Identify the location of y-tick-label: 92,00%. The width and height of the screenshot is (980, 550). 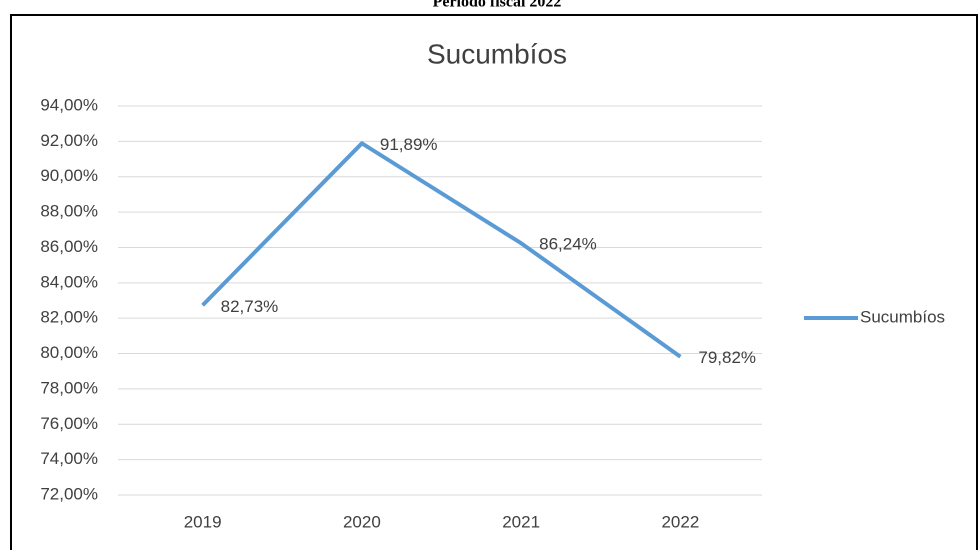
(69, 140).